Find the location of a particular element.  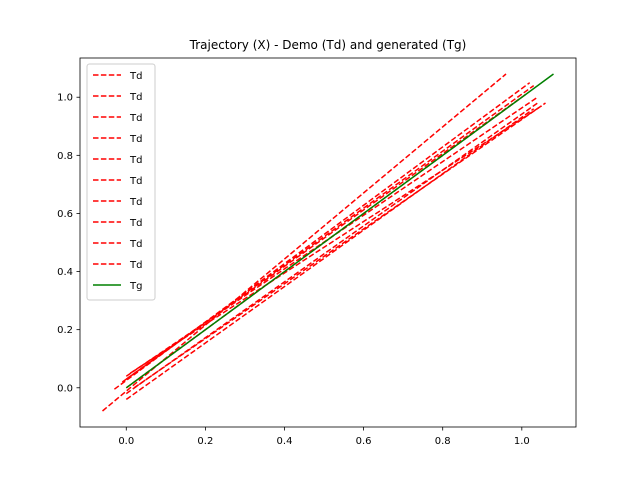

y-tick-label: 0.8 is located at coordinates (65, 156).